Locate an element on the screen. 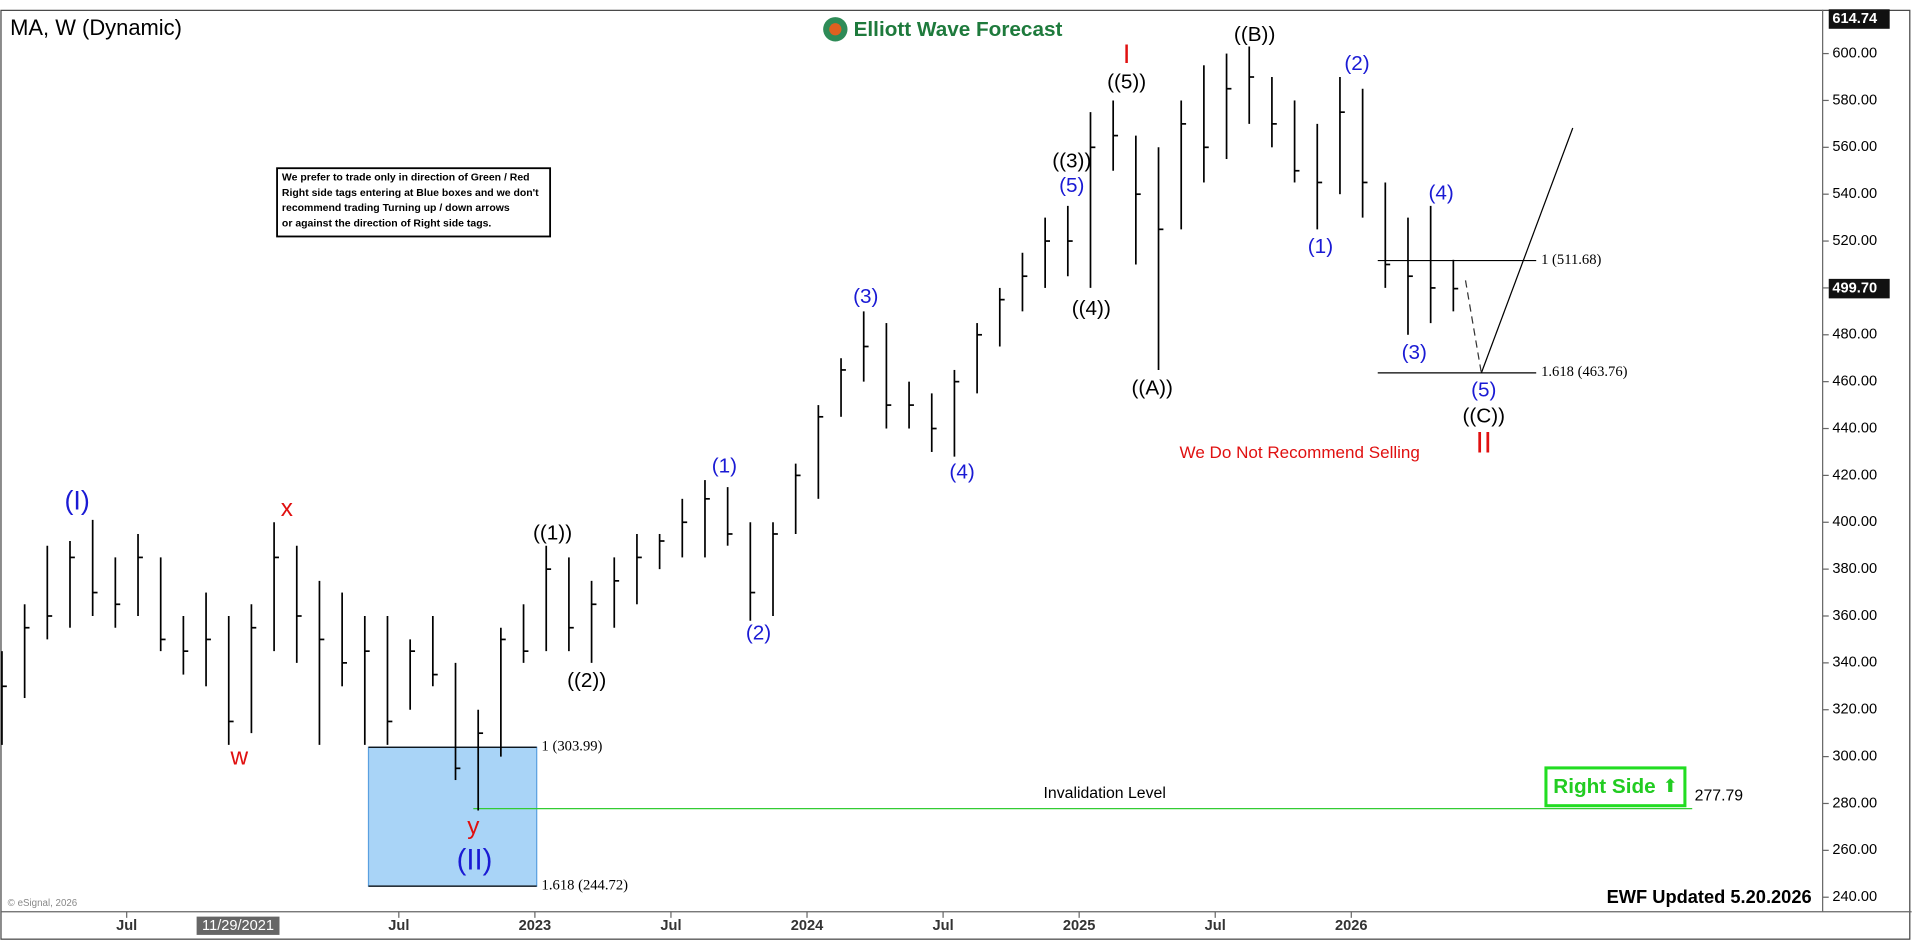 This screenshot has width=1912, height=941. y-tick-label: 280.00 is located at coordinates (1854, 803).